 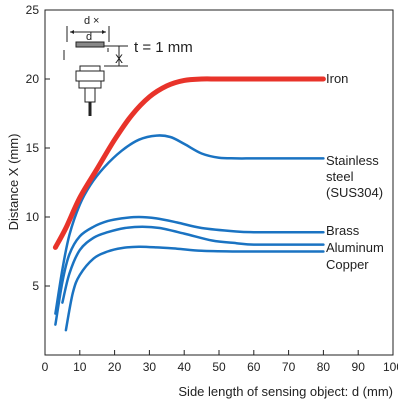 What do you see at coordinates (115, 367) in the screenshot?
I see `x-tick-label: 20` at bounding box center [115, 367].